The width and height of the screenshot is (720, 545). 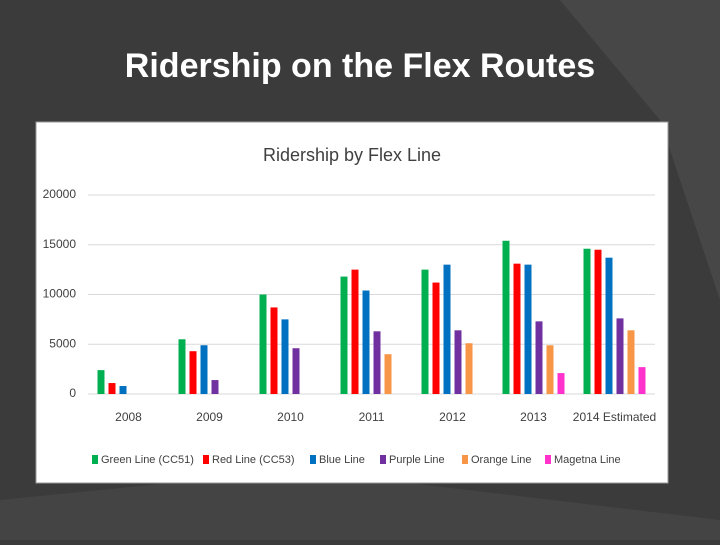 I want to click on x-tick-label: 2012, so click(x=452, y=417).